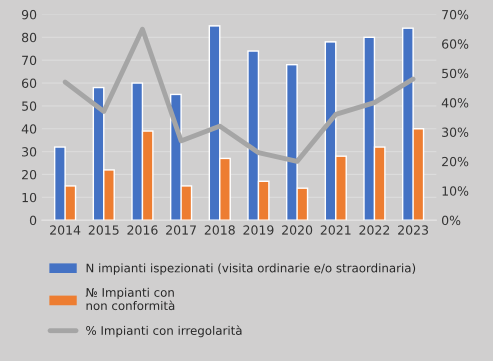  What do you see at coordinates (29, 129) in the screenshot?
I see `y-tick-label: 40` at bounding box center [29, 129].